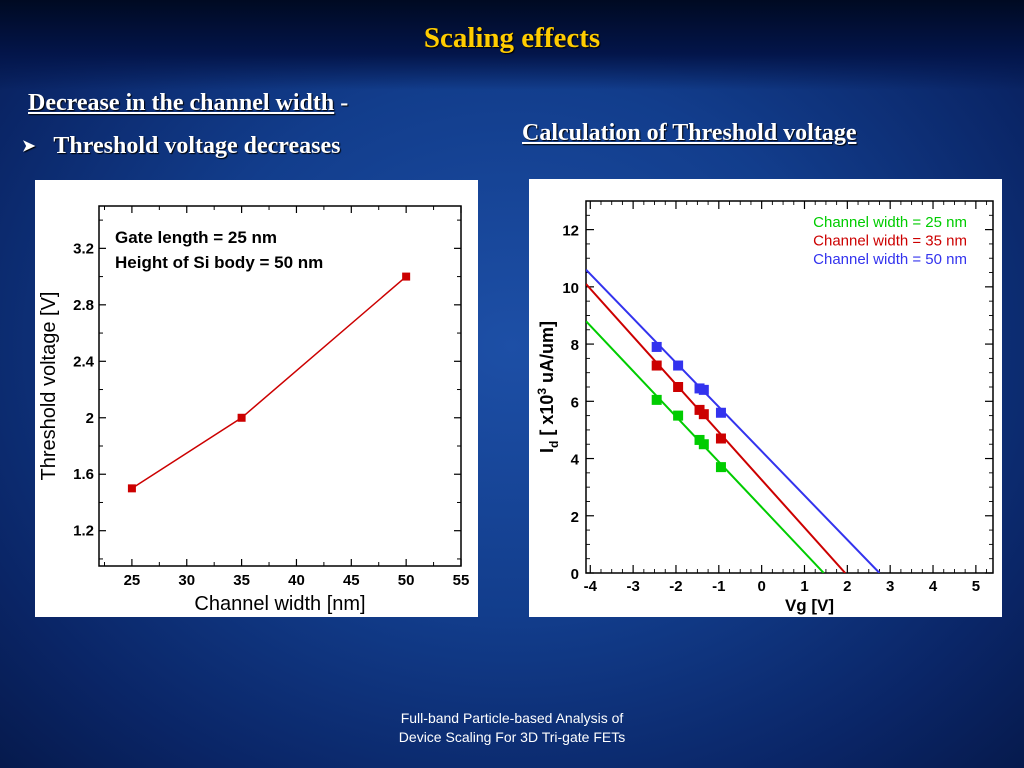 This screenshot has width=1024, height=768. Describe the element at coordinates (241, 580) in the screenshot. I see `x-tick-label: 35` at that location.